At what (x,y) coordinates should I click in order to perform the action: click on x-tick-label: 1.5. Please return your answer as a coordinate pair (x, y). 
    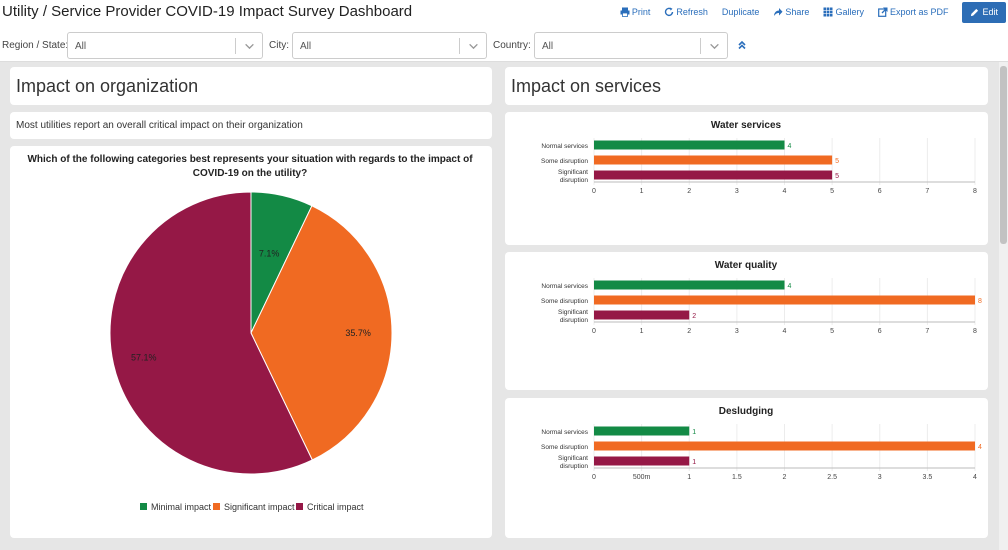
    Looking at the image, I should click on (737, 477).